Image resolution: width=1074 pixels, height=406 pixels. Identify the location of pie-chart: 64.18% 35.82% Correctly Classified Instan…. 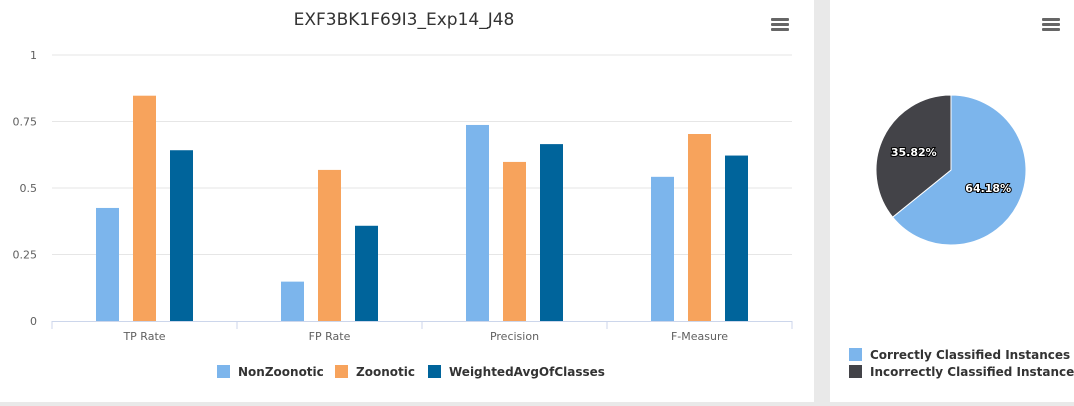
(961, 236).